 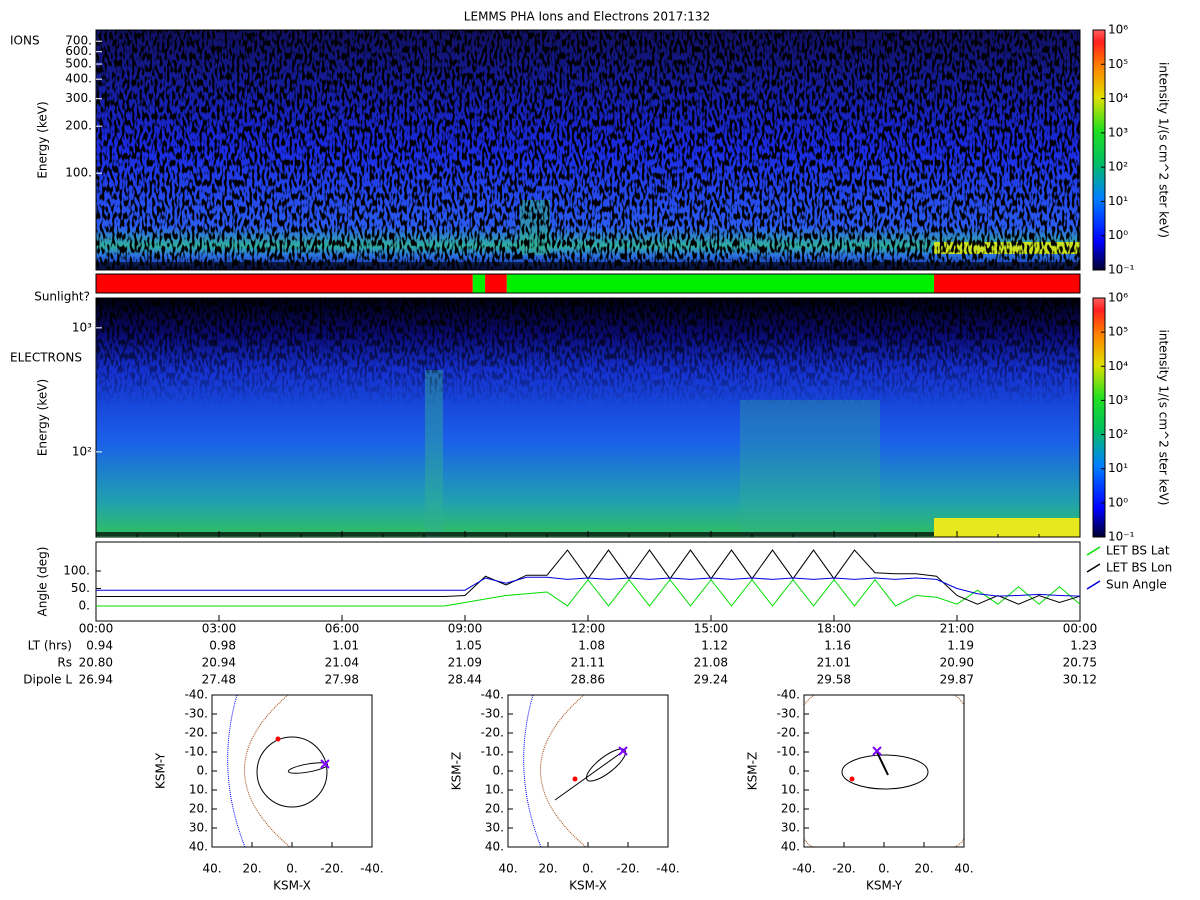 I want to click on ephemeris-label: Rs, so click(x=64, y=663).